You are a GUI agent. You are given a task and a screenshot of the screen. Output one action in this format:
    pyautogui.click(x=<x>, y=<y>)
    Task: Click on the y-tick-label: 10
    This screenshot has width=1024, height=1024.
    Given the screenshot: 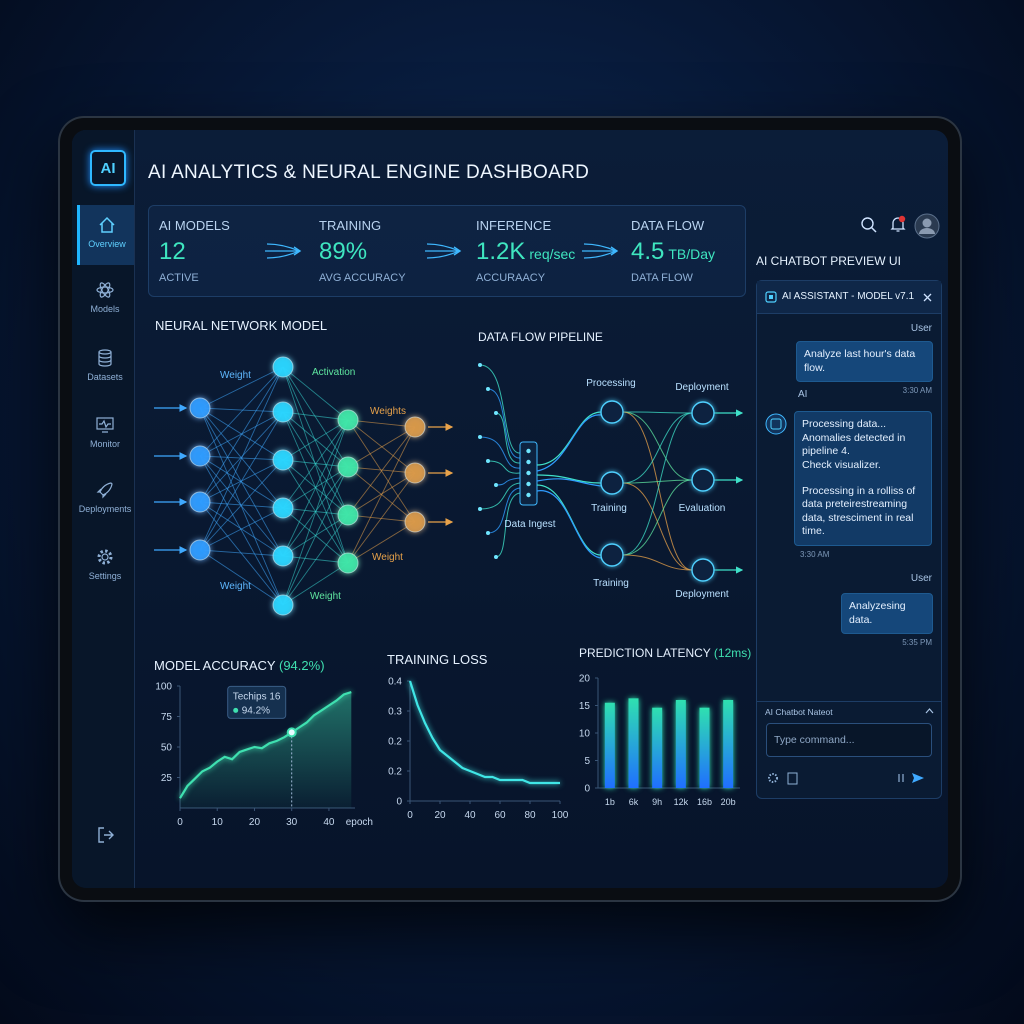 What is the action you would take?
    pyautogui.click(x=585, y=734)
    